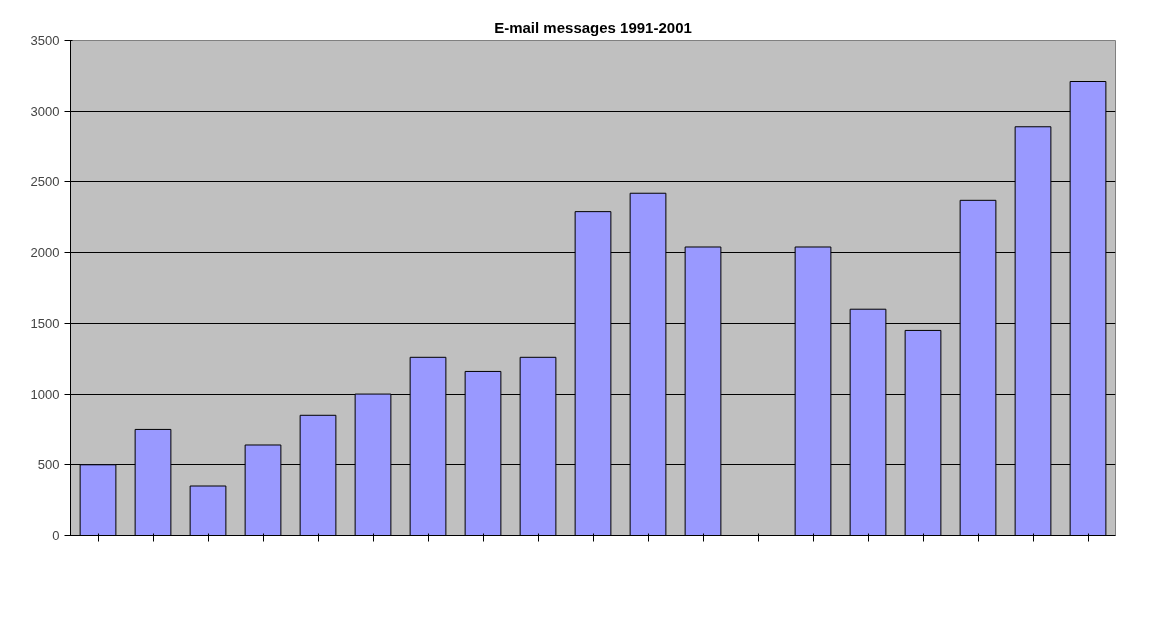 The width and height of the screenshot is (1151, 635). I want to click on y-tick-label: 1500, so click(45, 323).